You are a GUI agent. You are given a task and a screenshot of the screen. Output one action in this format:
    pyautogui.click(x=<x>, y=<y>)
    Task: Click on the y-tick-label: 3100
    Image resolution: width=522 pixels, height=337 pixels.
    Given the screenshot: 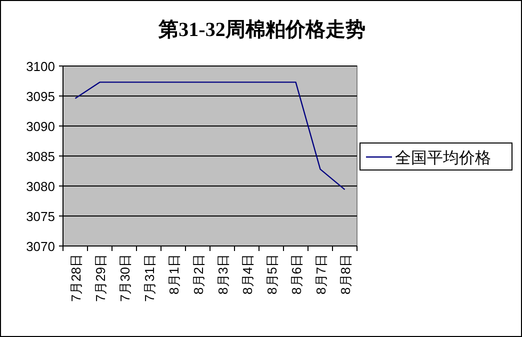 What is the action you would take?
    pyautogui.click(x=40, y=66)
    